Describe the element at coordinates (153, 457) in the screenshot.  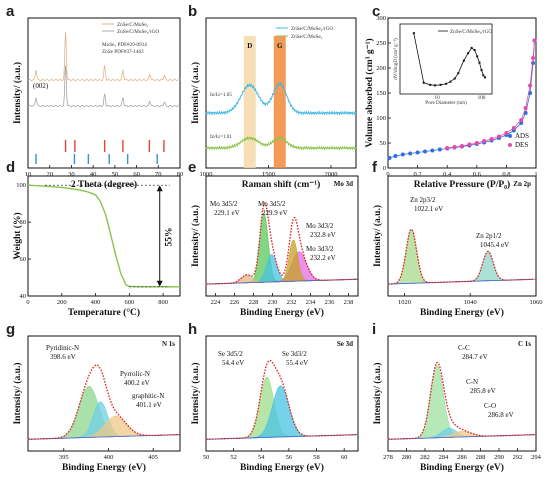
I see `x-tick-label: 405` at that location.